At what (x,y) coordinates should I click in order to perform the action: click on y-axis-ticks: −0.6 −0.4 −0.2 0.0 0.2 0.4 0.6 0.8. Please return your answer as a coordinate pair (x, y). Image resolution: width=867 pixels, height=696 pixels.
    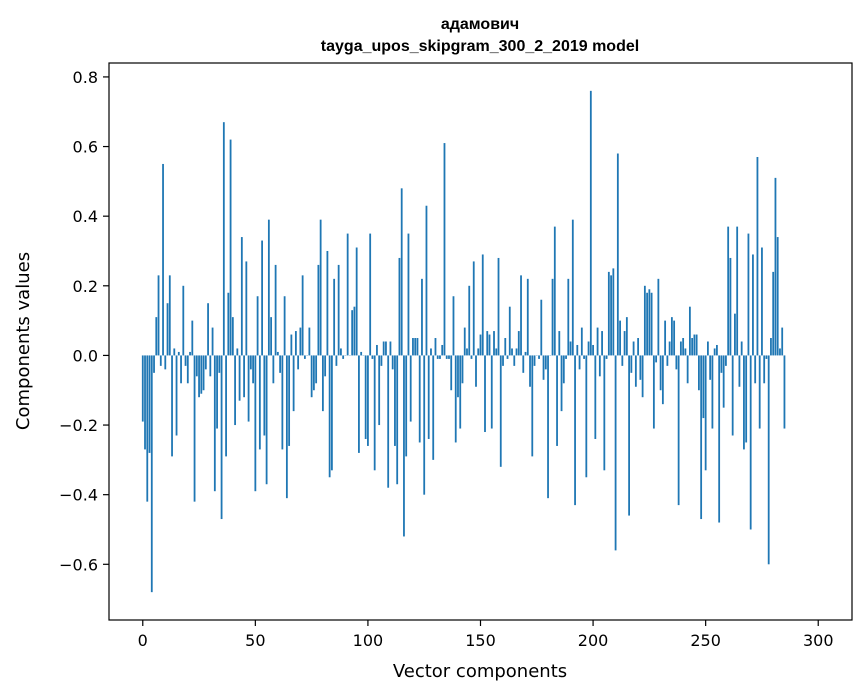
    Looking at the image, I should click on (84, 321).